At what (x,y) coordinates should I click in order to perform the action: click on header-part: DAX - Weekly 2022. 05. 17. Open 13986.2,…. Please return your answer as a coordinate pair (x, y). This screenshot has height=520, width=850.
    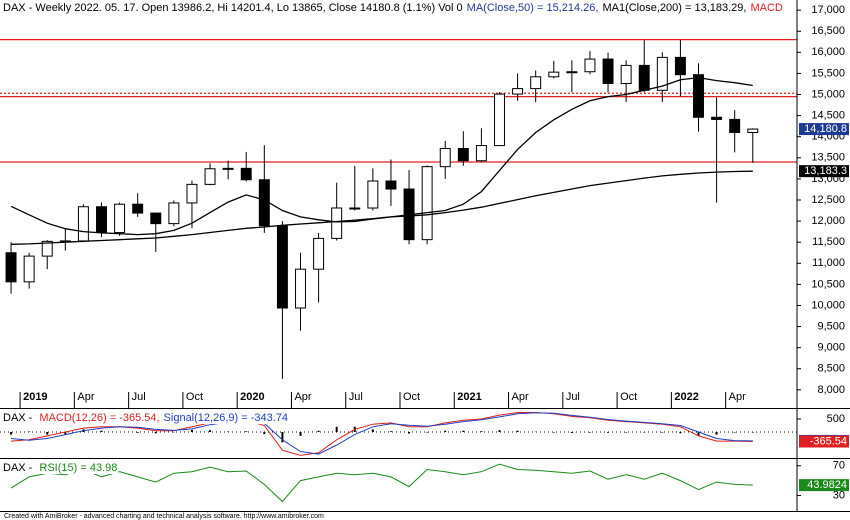
    Looking at the image, I should click on (233, 8).